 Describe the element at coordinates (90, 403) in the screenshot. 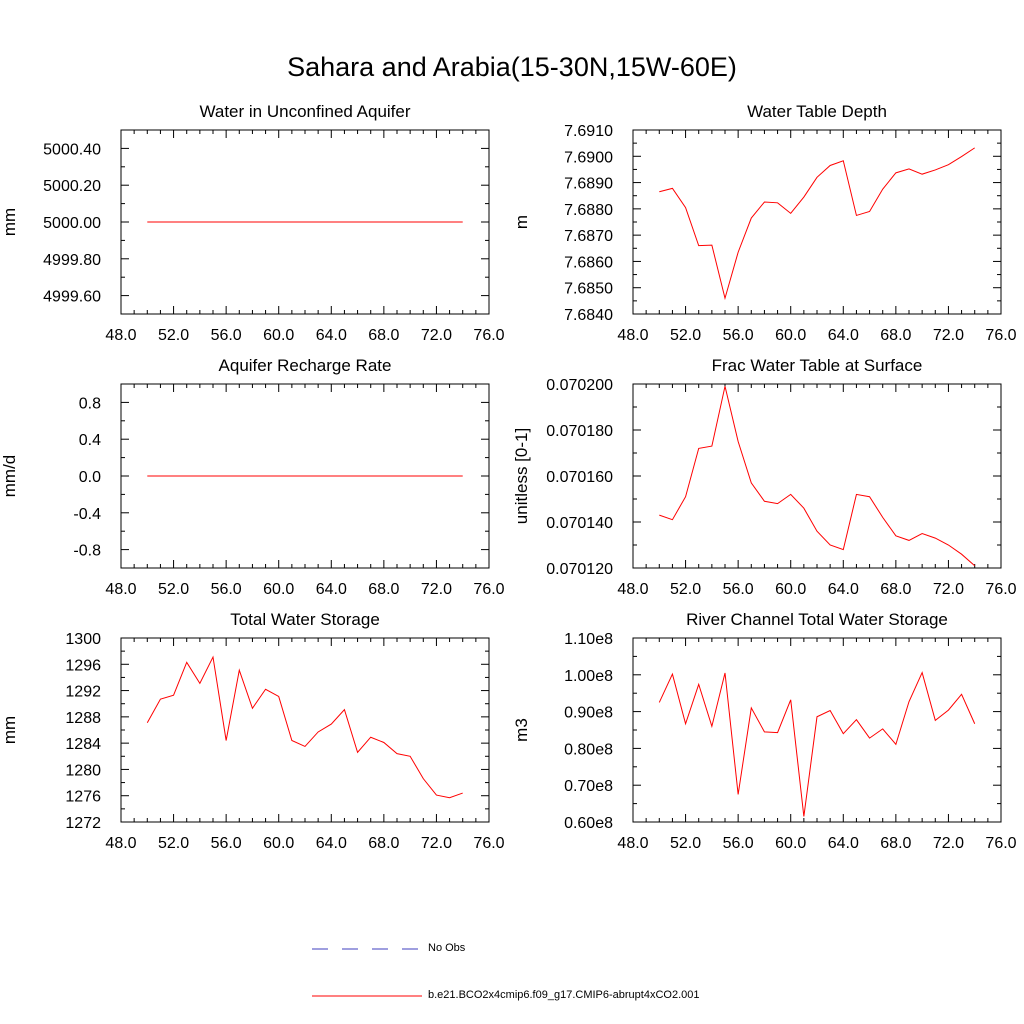

I see `panel-3-ytick-label: 0.8` at that location.